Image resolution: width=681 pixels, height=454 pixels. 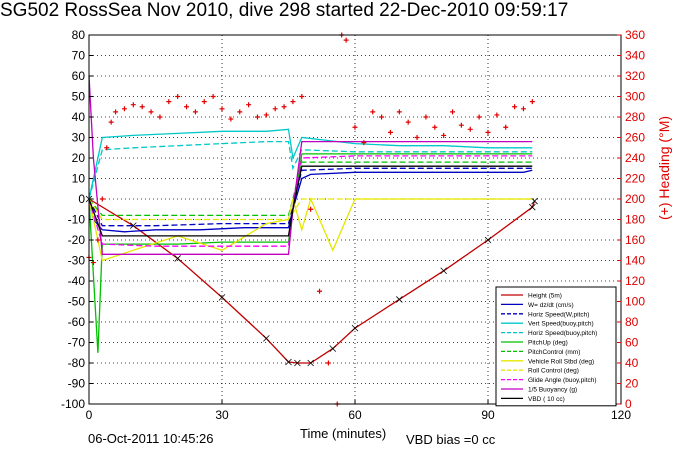 What do you see at coordinates (77, 302) in the screenshot?
I see `y-tick-label: -50` at bounding box center [77, 302].